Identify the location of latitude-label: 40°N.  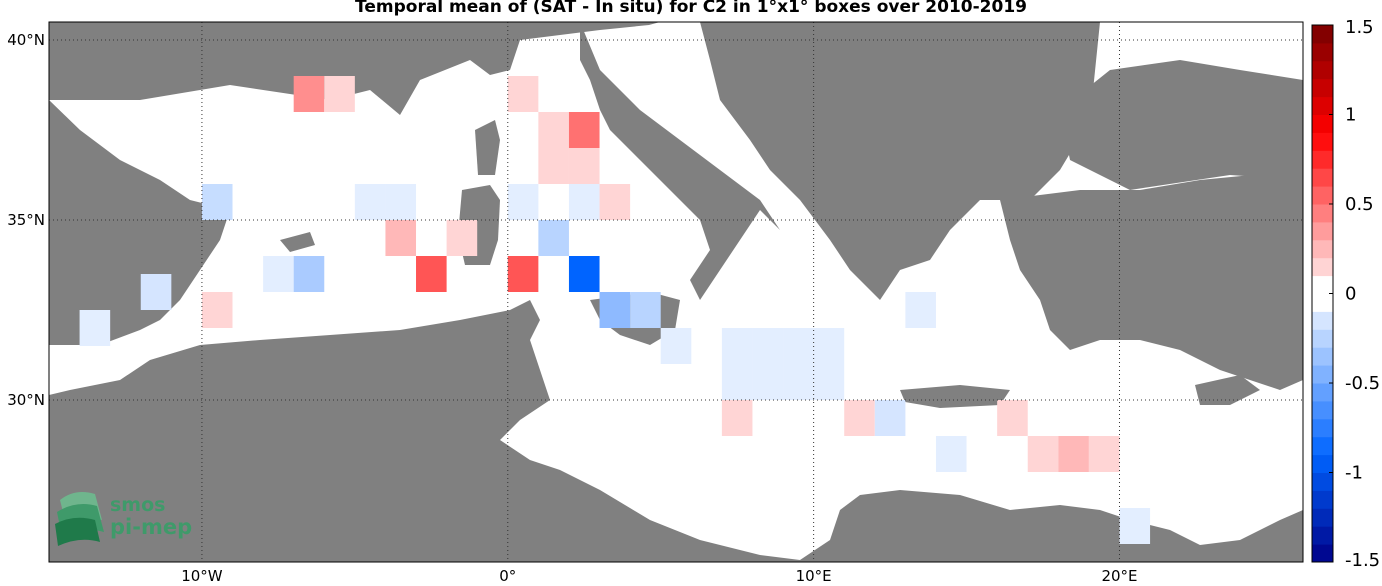
(26, 40).